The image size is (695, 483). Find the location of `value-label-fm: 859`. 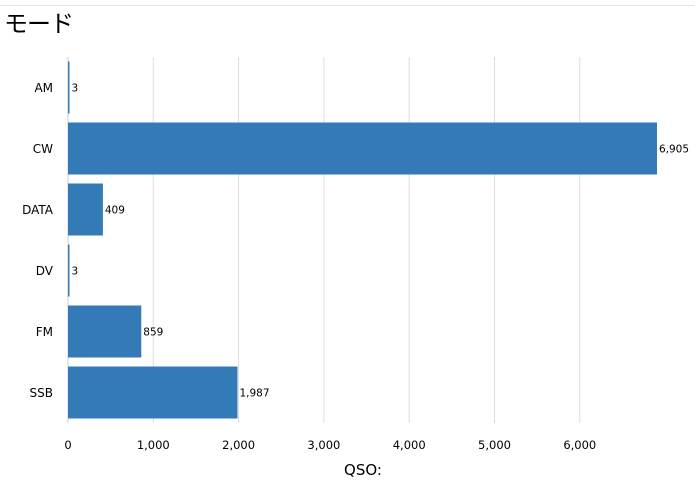

value-label-fm: 859 is located at coordinates (153, 333).